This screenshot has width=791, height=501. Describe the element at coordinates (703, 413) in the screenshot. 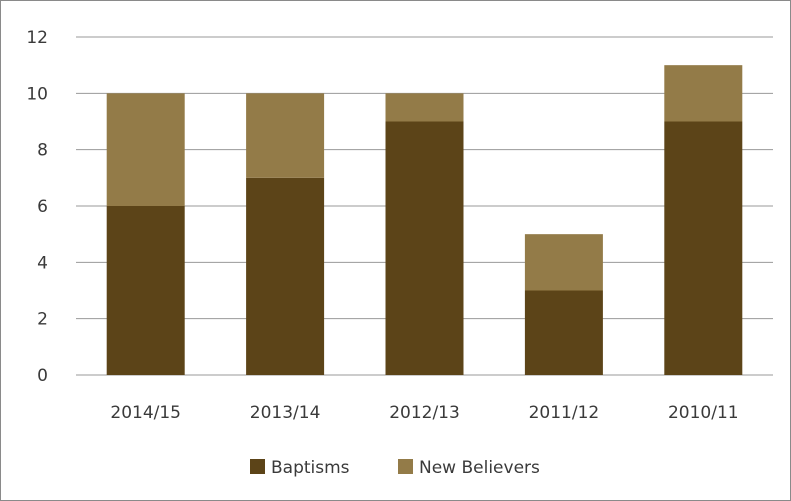

I see `x-tick-label: 2010/11` at that location.